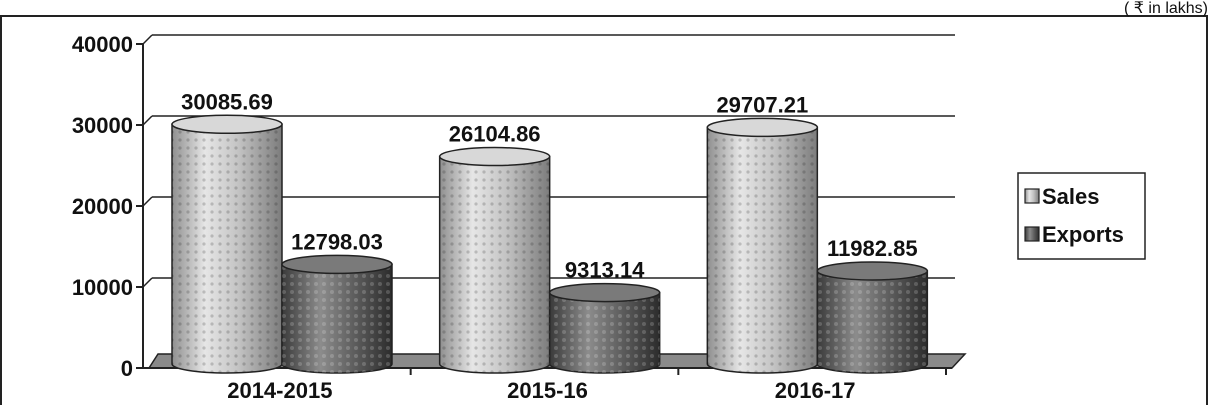  Describe the element at coordinates (762, 104) in the screenshot. I see `data-label: 29707.21` at that location.